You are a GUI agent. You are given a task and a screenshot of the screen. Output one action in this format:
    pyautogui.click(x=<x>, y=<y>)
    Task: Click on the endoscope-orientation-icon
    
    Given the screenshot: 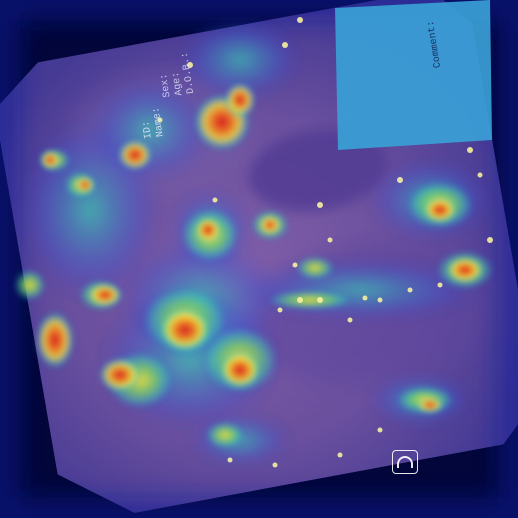 What is the action you would take?
    pyautogui.click(x=405, y=462)
    